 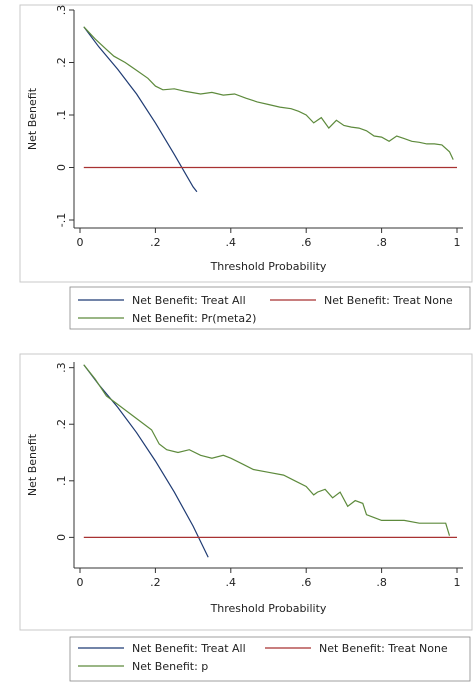 What do you see at coordinates (170, 666) in the screenshot?
I see `legend-label: Net Benefit: p` at bounding box center [170, 666].